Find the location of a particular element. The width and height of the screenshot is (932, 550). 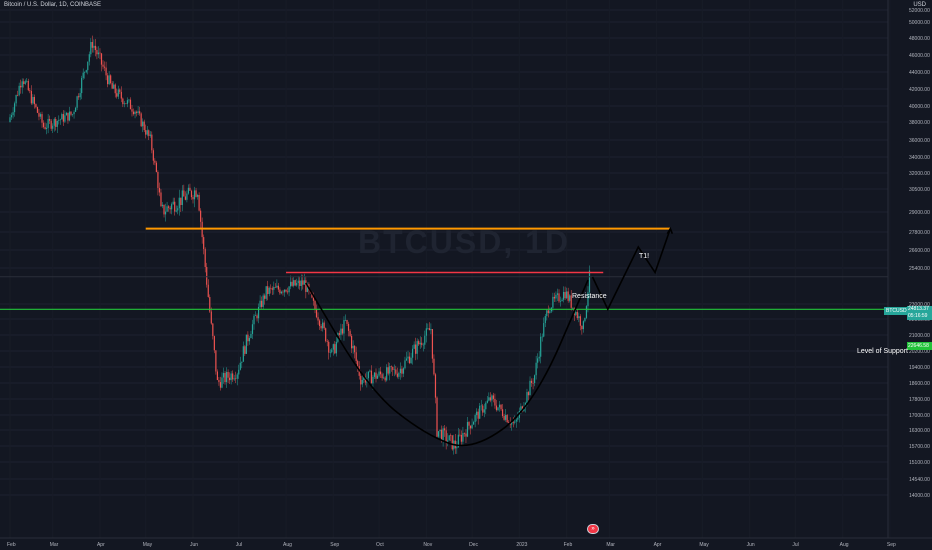

price-tick-label: 21000.00 is located at coordinates (919, 336).